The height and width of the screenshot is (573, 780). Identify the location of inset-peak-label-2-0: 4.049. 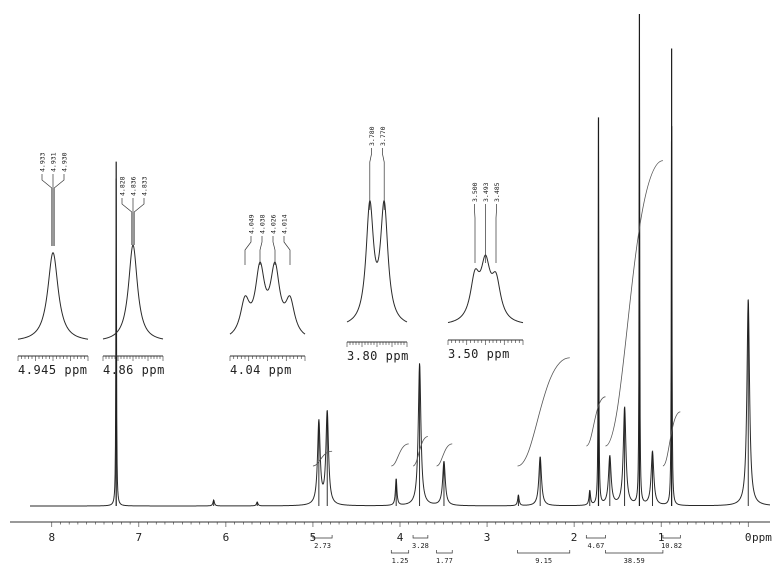
(252, 224).